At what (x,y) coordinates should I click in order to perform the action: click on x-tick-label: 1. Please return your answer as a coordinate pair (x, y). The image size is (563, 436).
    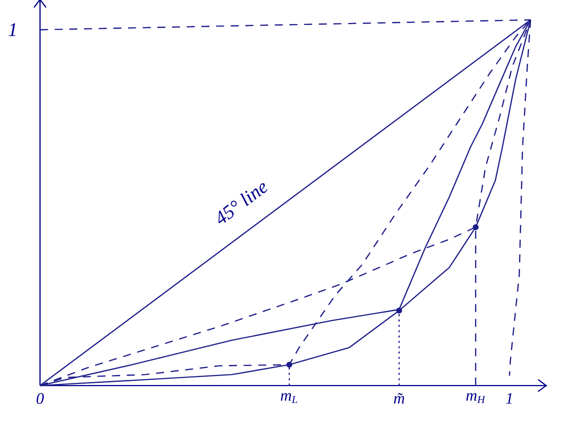
    Looking at the image, I should click on (509, 398).